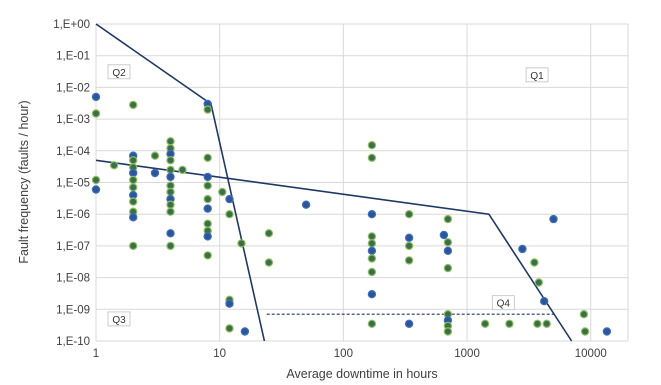 Image resolution: width=661 pixels, height=385 pixels. I want to click on quadrant-label-text: Q2, so click(119, 73).